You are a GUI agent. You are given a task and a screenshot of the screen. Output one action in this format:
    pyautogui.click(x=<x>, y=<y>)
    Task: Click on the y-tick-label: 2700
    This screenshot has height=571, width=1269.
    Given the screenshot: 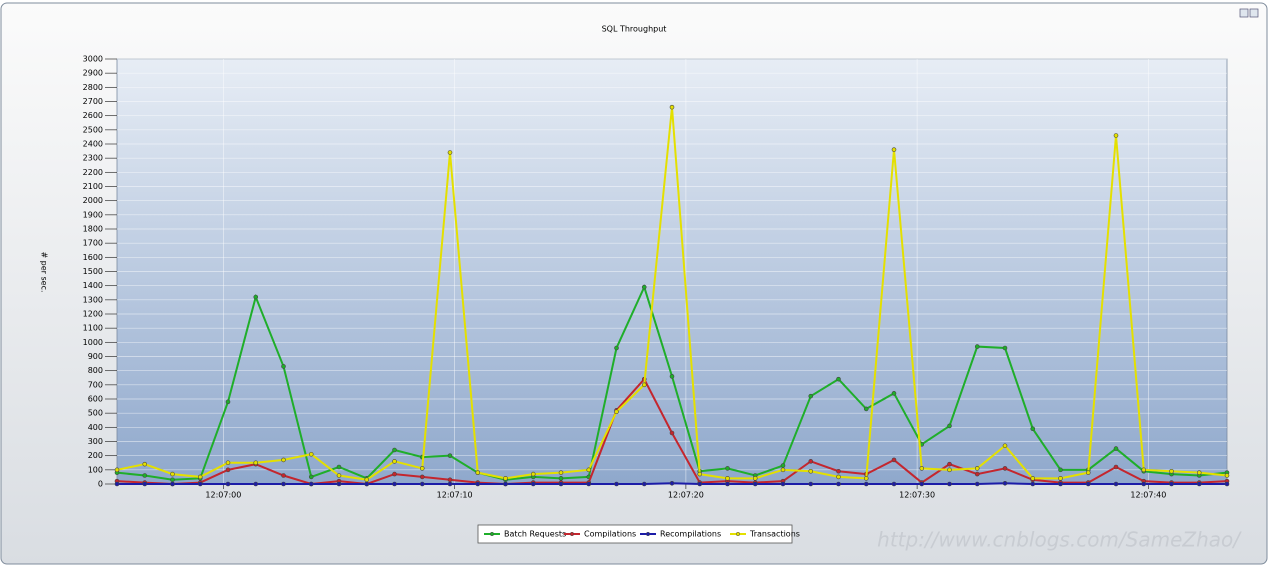 What is the action you would take?
    pyautogui.click(x=93, y=101)
    